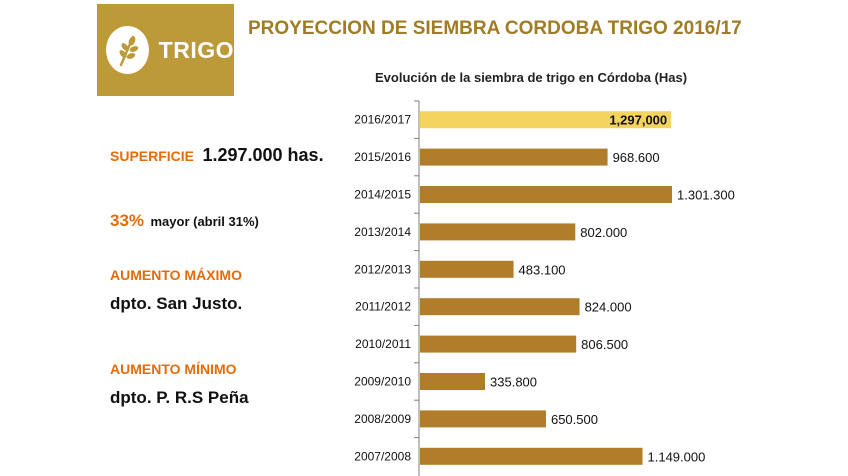 The width and height of the screenshot is (848, 476). I want to click on wheat-icon, so click(127, 50).